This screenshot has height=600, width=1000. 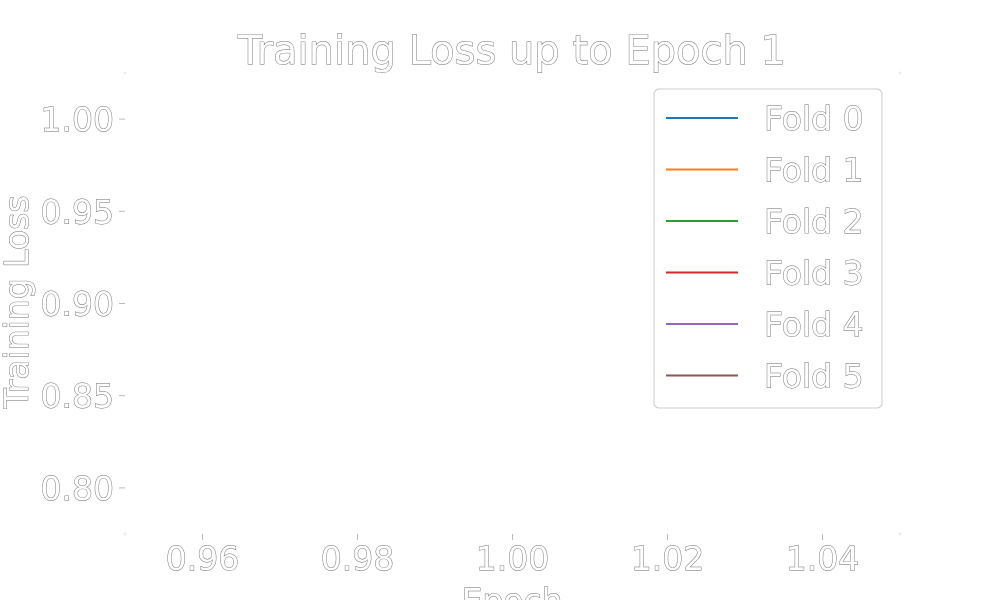 I want to click on x-tick-label: 0.96, so click(x=202, y=558).